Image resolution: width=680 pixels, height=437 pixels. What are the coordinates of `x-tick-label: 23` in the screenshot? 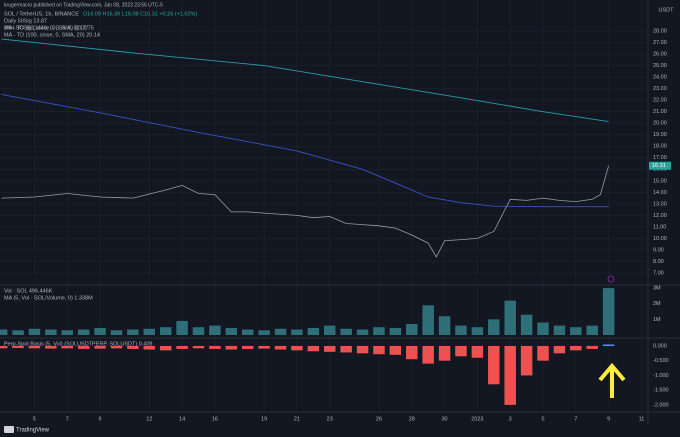 It's located at (330, 419).